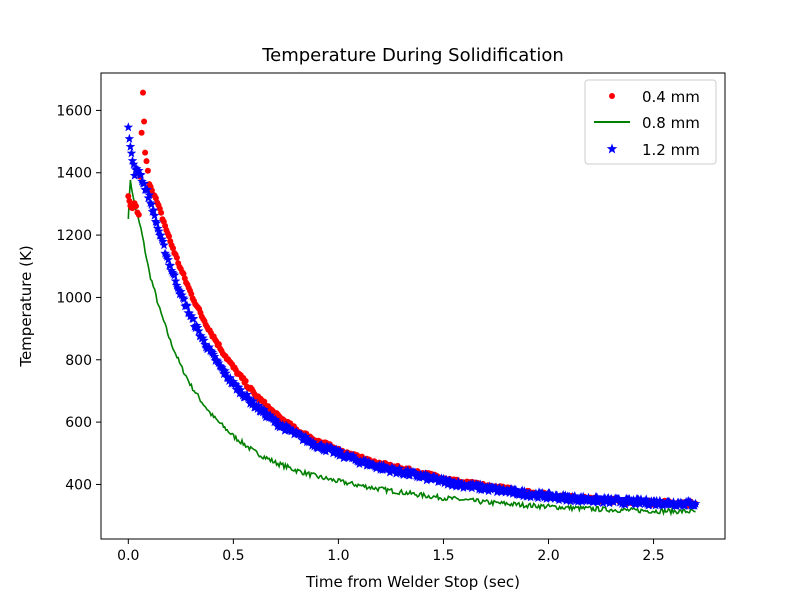 This screenshot has width=806, height=604. Describe the element at coordinates (671, 97) in the screenshot. I see `legend-label-0: 0.4 mm` at that location.